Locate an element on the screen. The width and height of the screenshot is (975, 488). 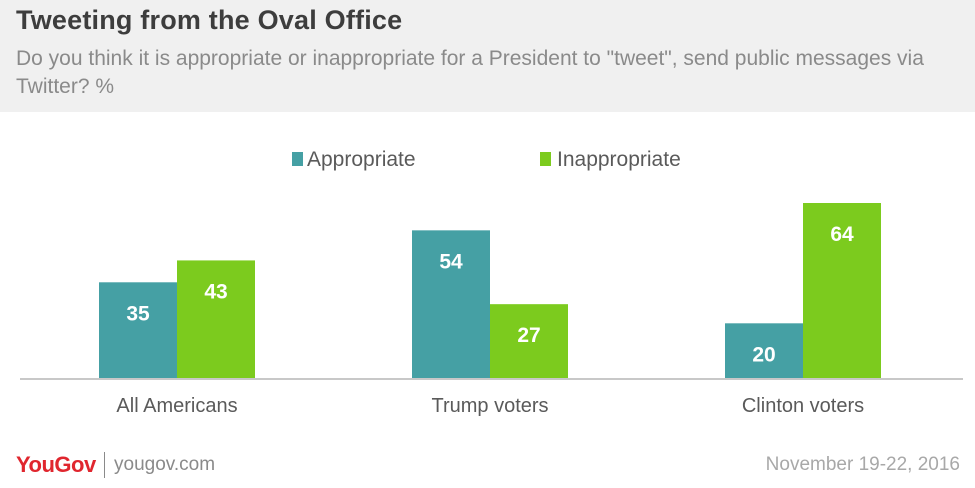
data-label-appropriate-0: 35 is located at coordinates (138, 313).